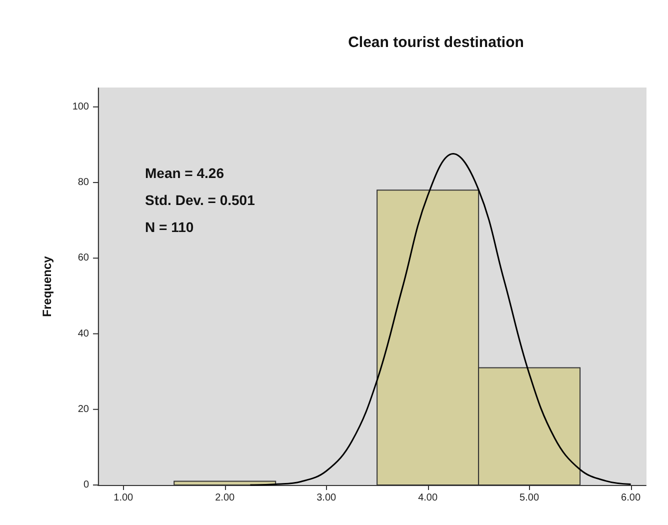  What do you see at coordinates (124, 498) in the screenshot?
I see `x-tick-label: 1.00` at bounding box center [124, 498].